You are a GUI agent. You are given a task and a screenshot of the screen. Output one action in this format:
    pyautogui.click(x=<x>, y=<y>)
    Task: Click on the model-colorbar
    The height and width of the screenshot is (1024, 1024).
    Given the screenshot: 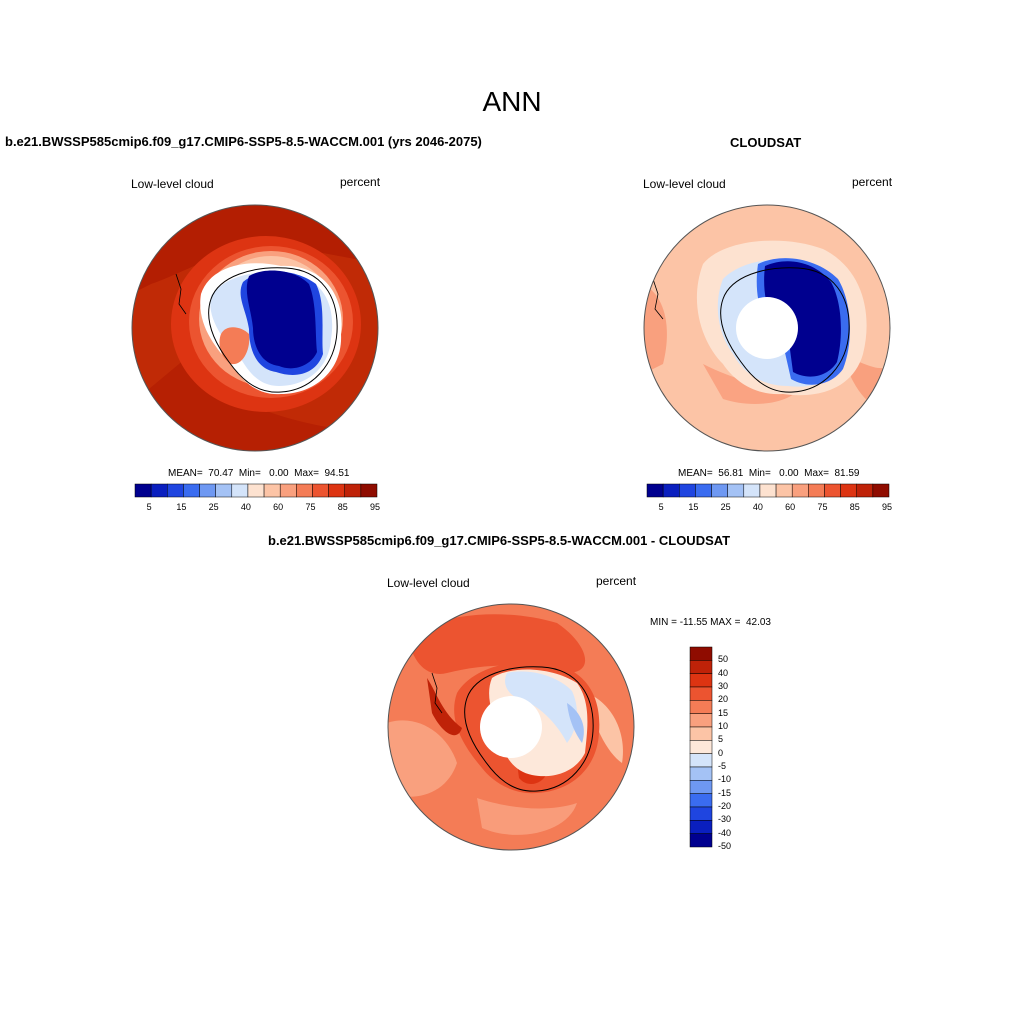 What is the action you would take?
    pyautogui.click(x=256, y=490)
    